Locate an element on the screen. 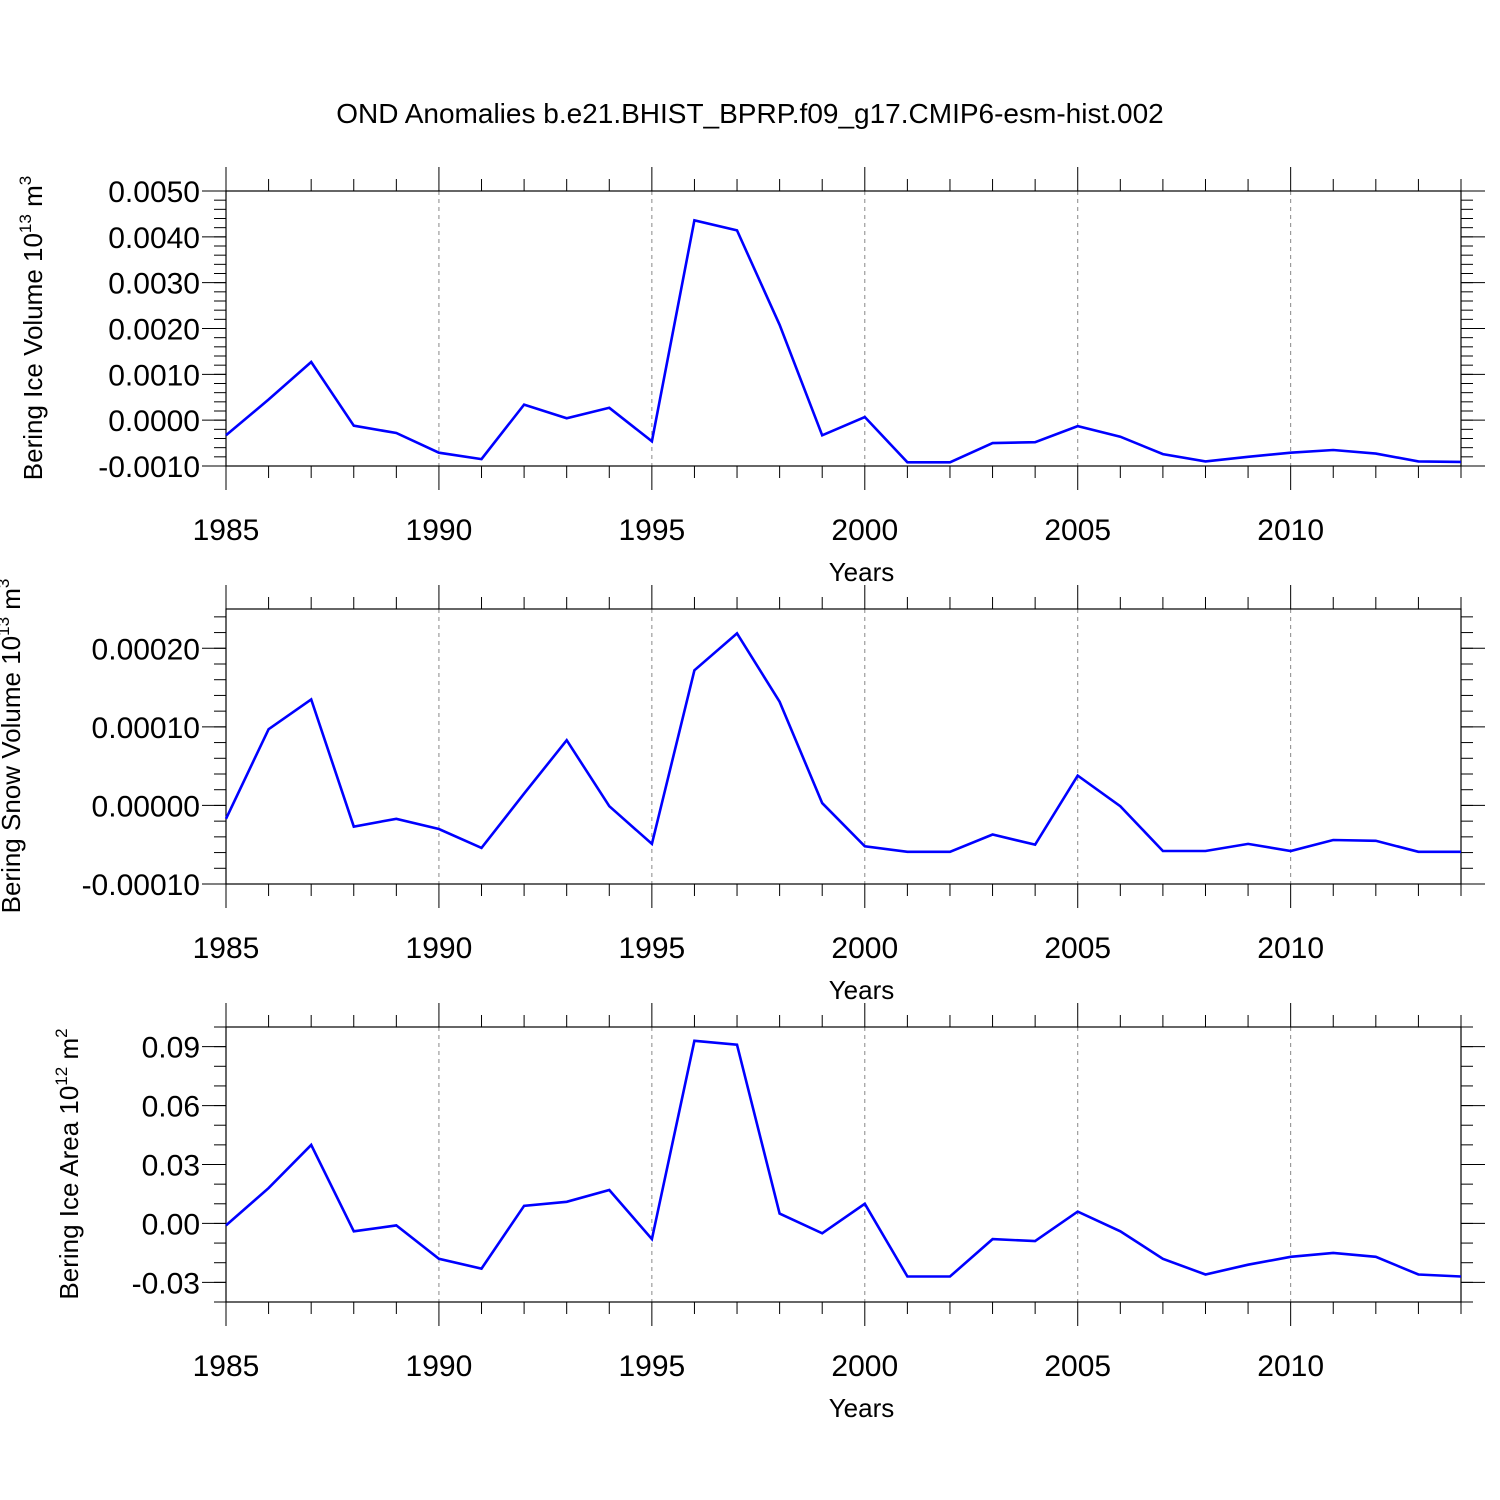 The height and width of the screenshot is (1500, 1500). y-tick-label: 0.0040 is located at coordinates (154, 238).